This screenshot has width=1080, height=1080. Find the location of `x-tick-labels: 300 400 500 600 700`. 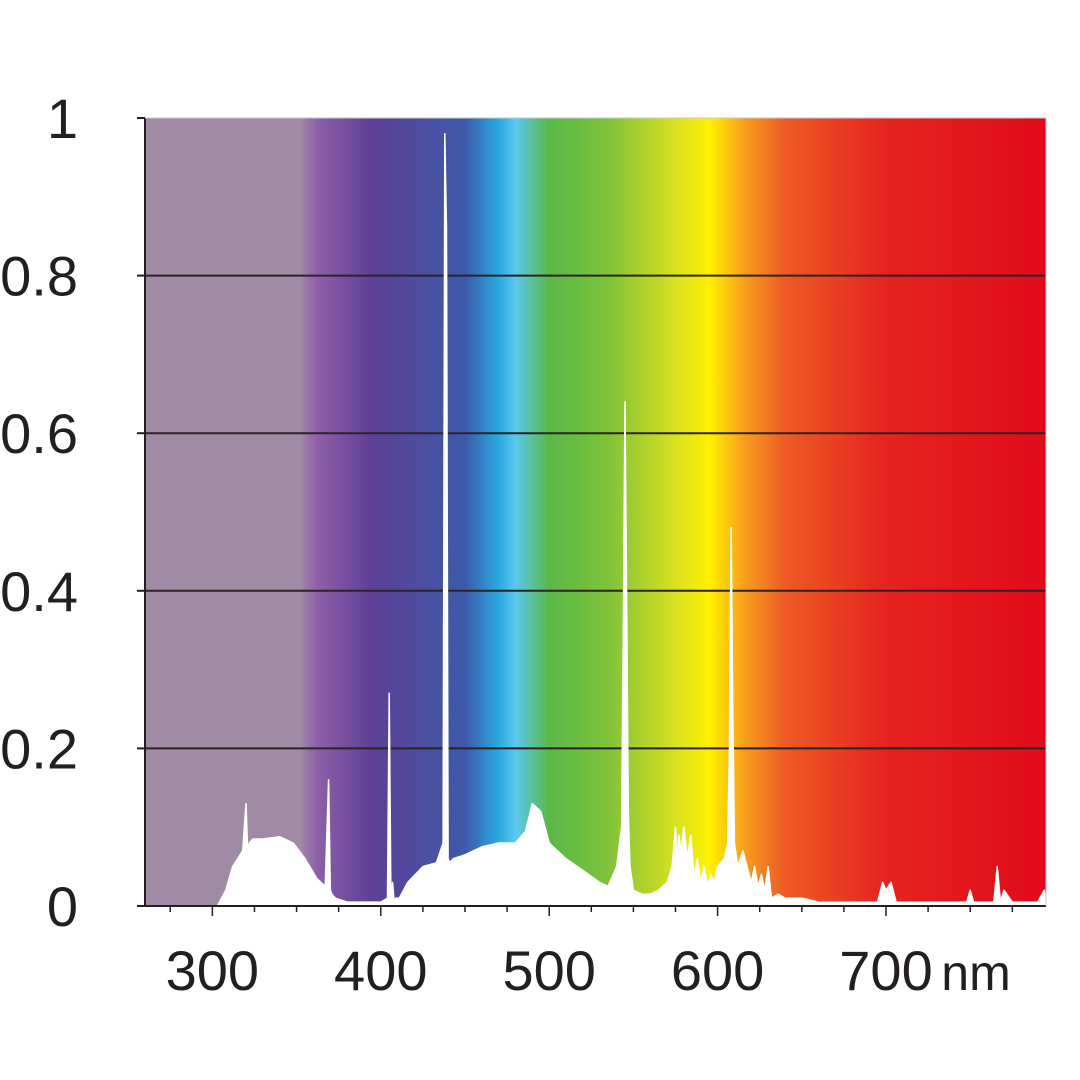

x-tick-labels: 300 400 500 600 700 is located at coordinates (549, 970).